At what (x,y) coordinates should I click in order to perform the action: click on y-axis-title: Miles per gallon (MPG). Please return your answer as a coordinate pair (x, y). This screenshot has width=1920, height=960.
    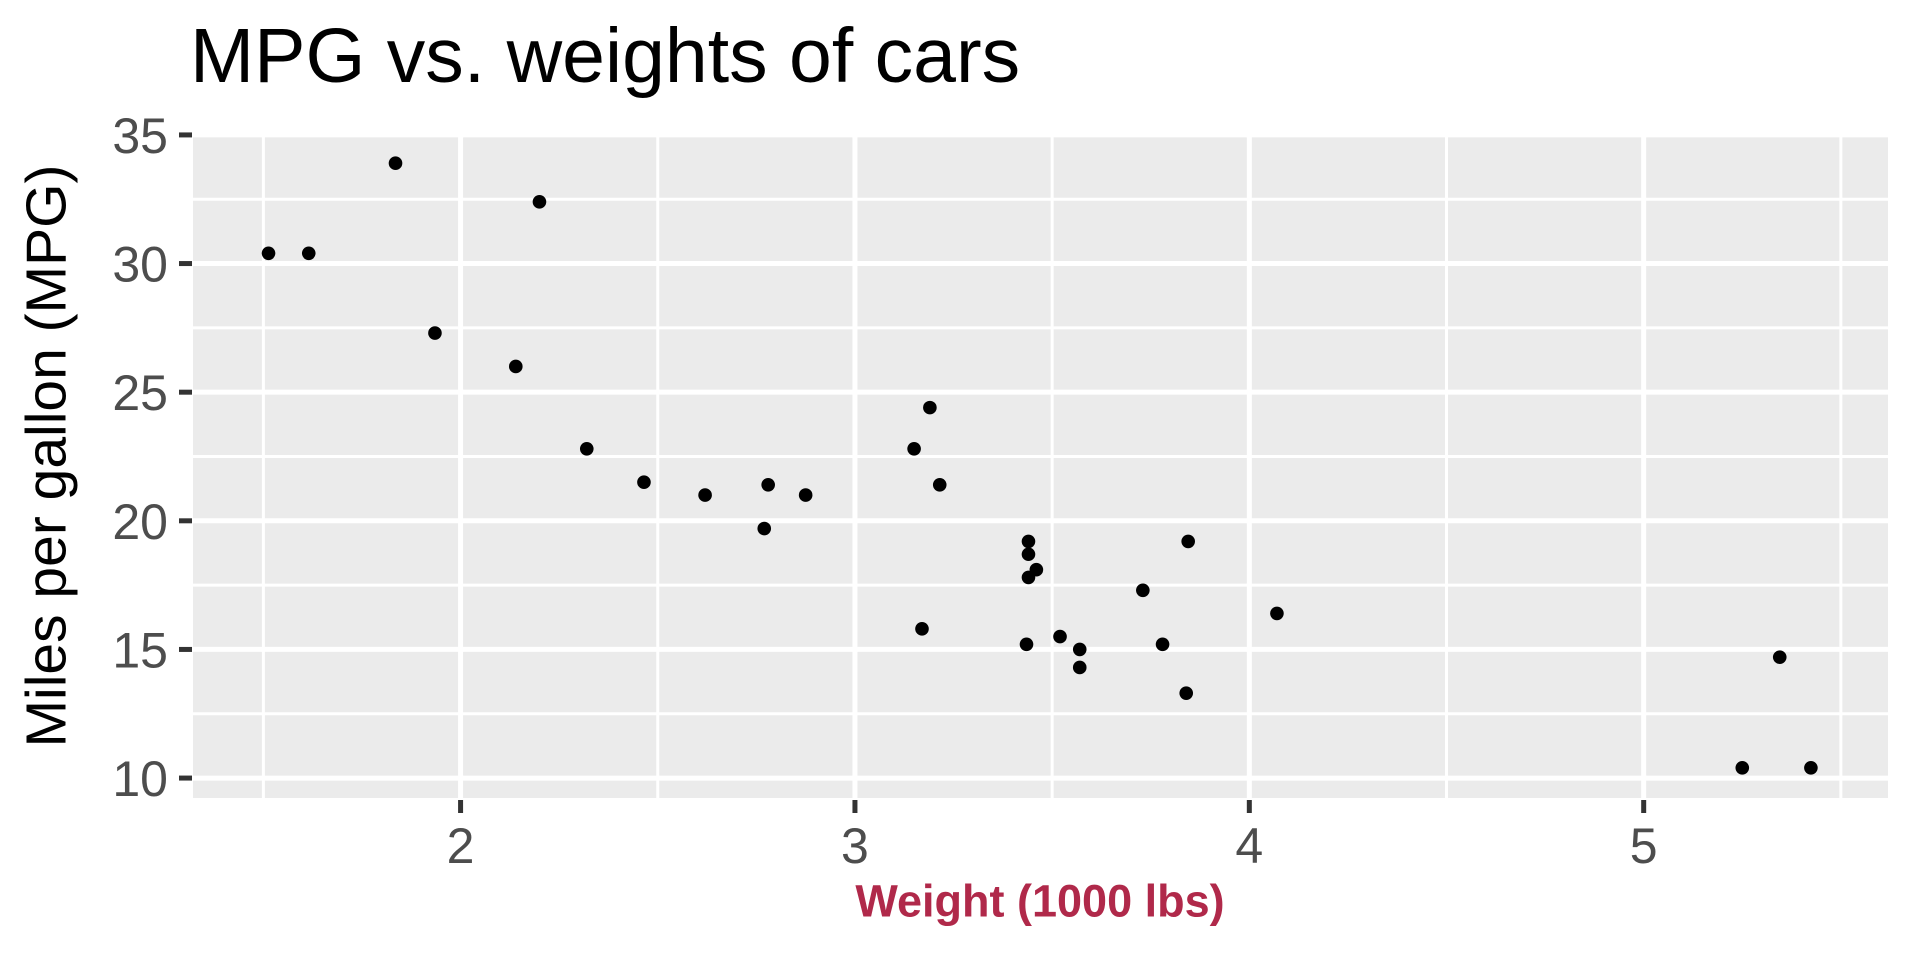
    Looking at the image, I should click on (46, 456).